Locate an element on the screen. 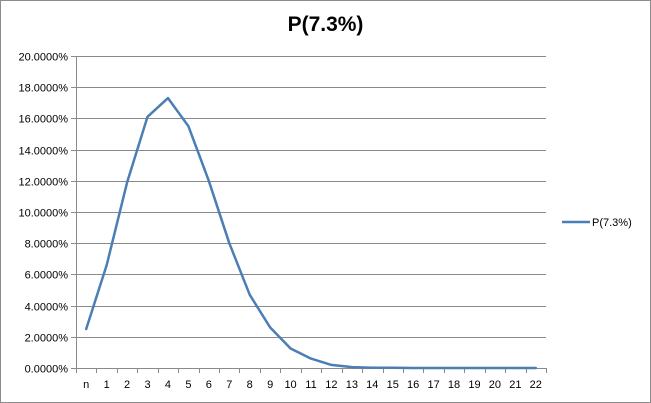  x-tick-label: 4 is located at coordinates (168, 385).